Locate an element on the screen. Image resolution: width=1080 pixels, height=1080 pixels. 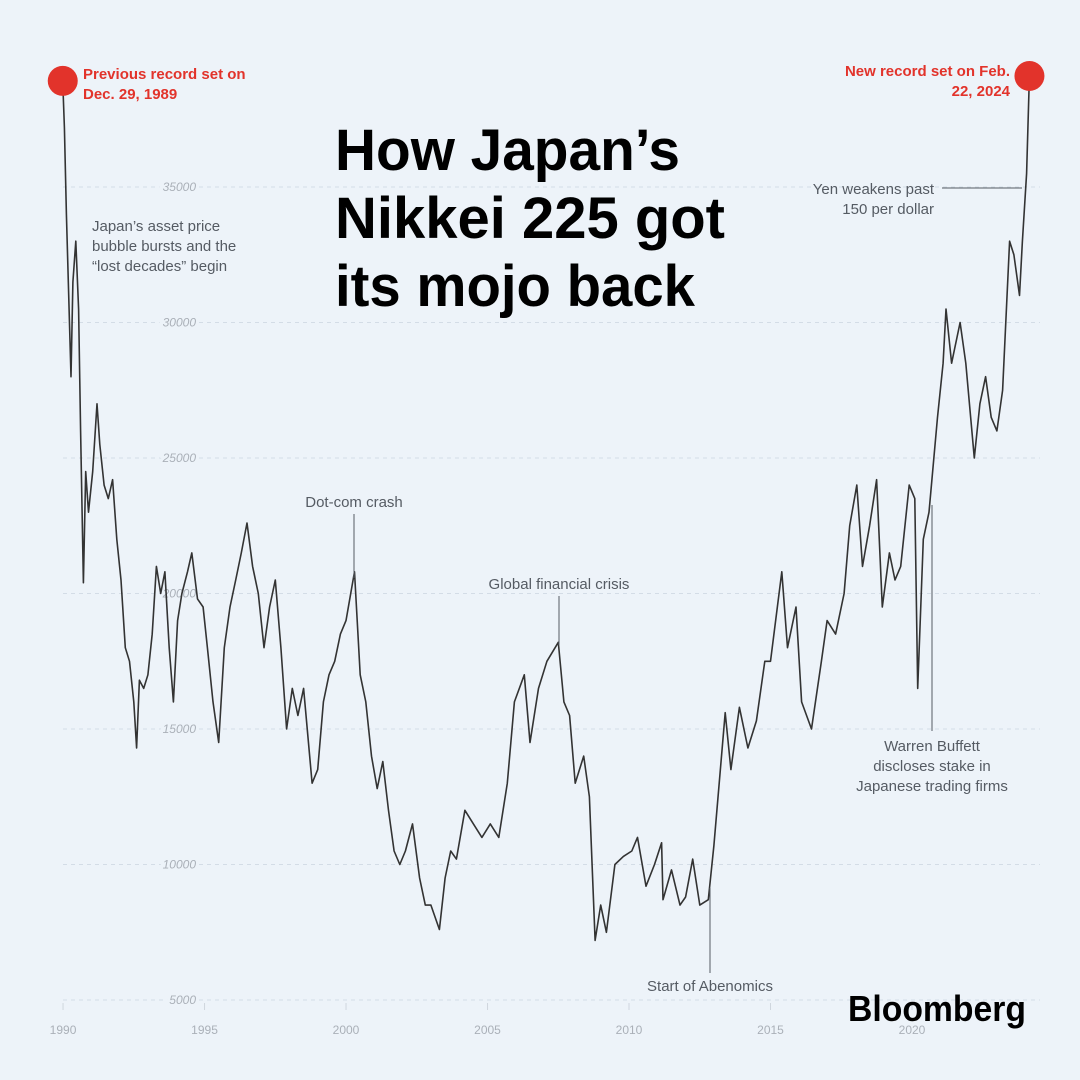
y-tick-label: 15000 is located at coordinates (180, 729).